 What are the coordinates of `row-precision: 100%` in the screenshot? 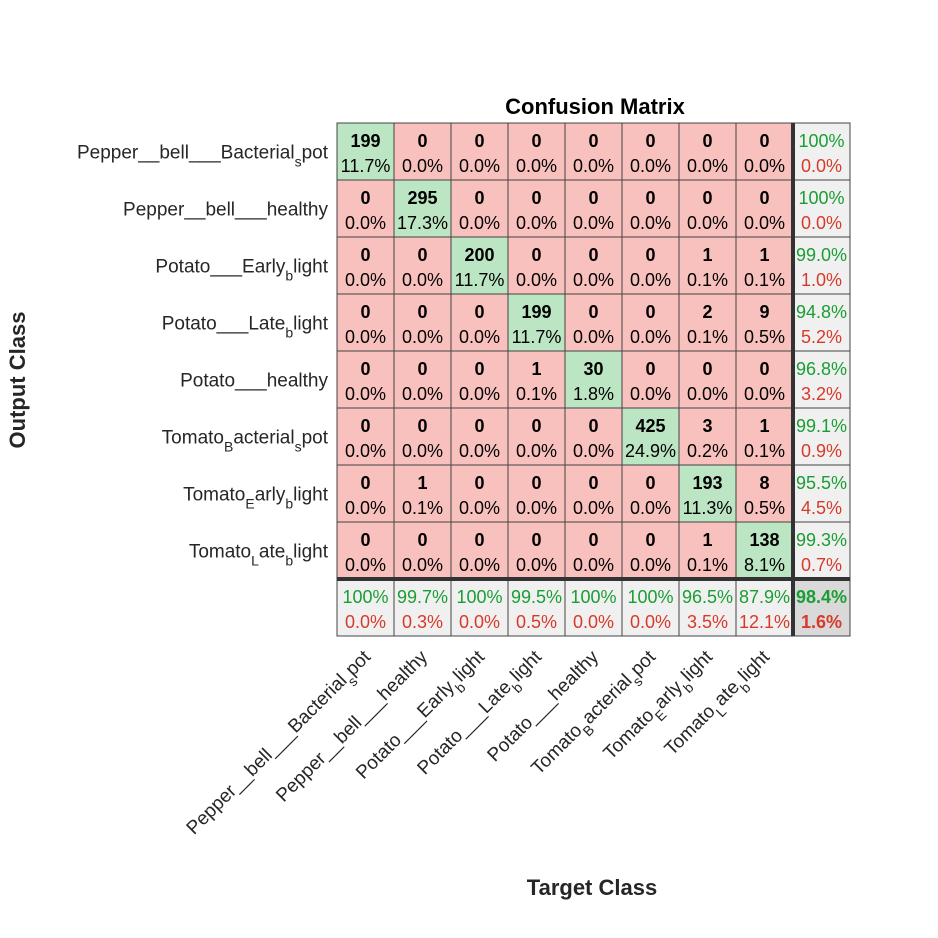 It's located at (821, 141).